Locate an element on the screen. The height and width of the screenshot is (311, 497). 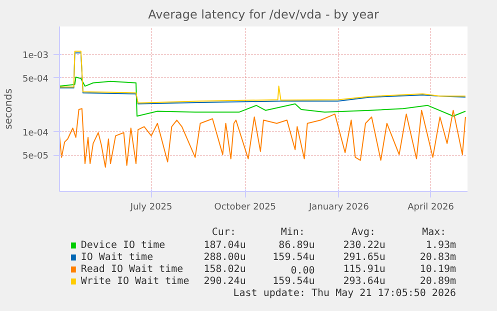
y-tick-label: 1e-04 is located at coordinates (35, 133).